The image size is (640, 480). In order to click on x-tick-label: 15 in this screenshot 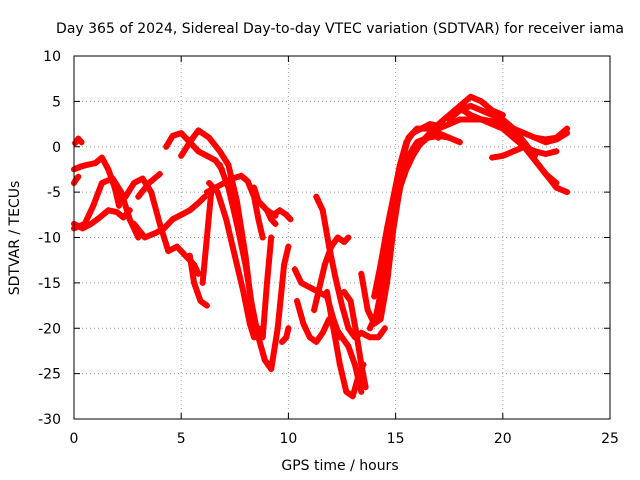, I will do `click(396, 439)`.